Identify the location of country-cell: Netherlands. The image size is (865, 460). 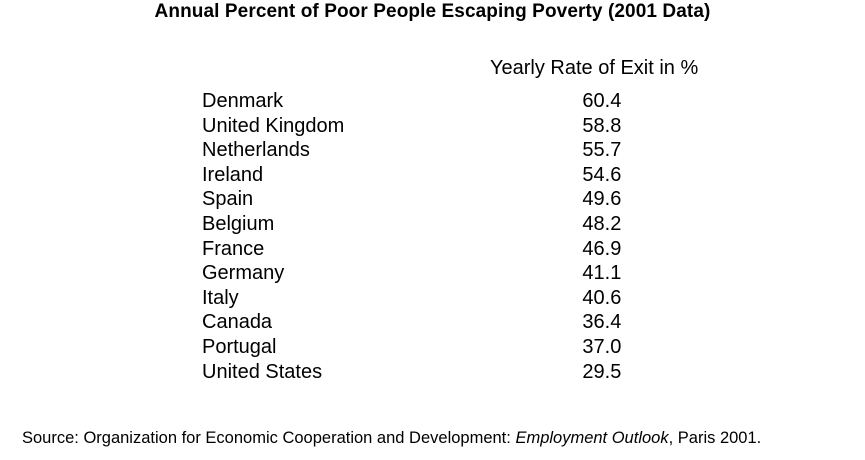
(256, 150).